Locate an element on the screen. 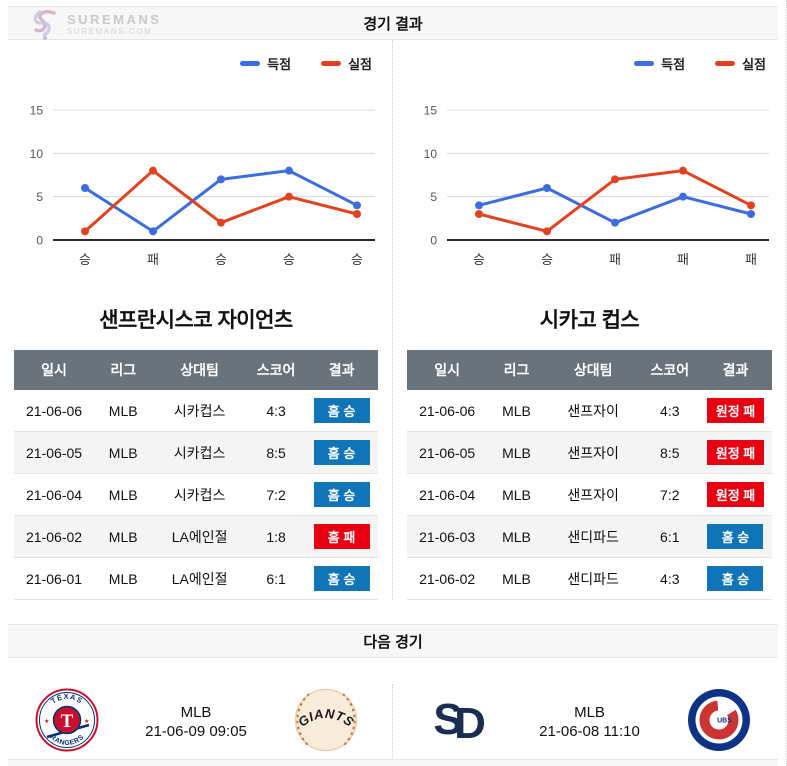 This screenshot has width=787, height=766. match1-away-team: GIANTS 샌프자이 1위 37승 21패 is located at coordinates (326, 727).